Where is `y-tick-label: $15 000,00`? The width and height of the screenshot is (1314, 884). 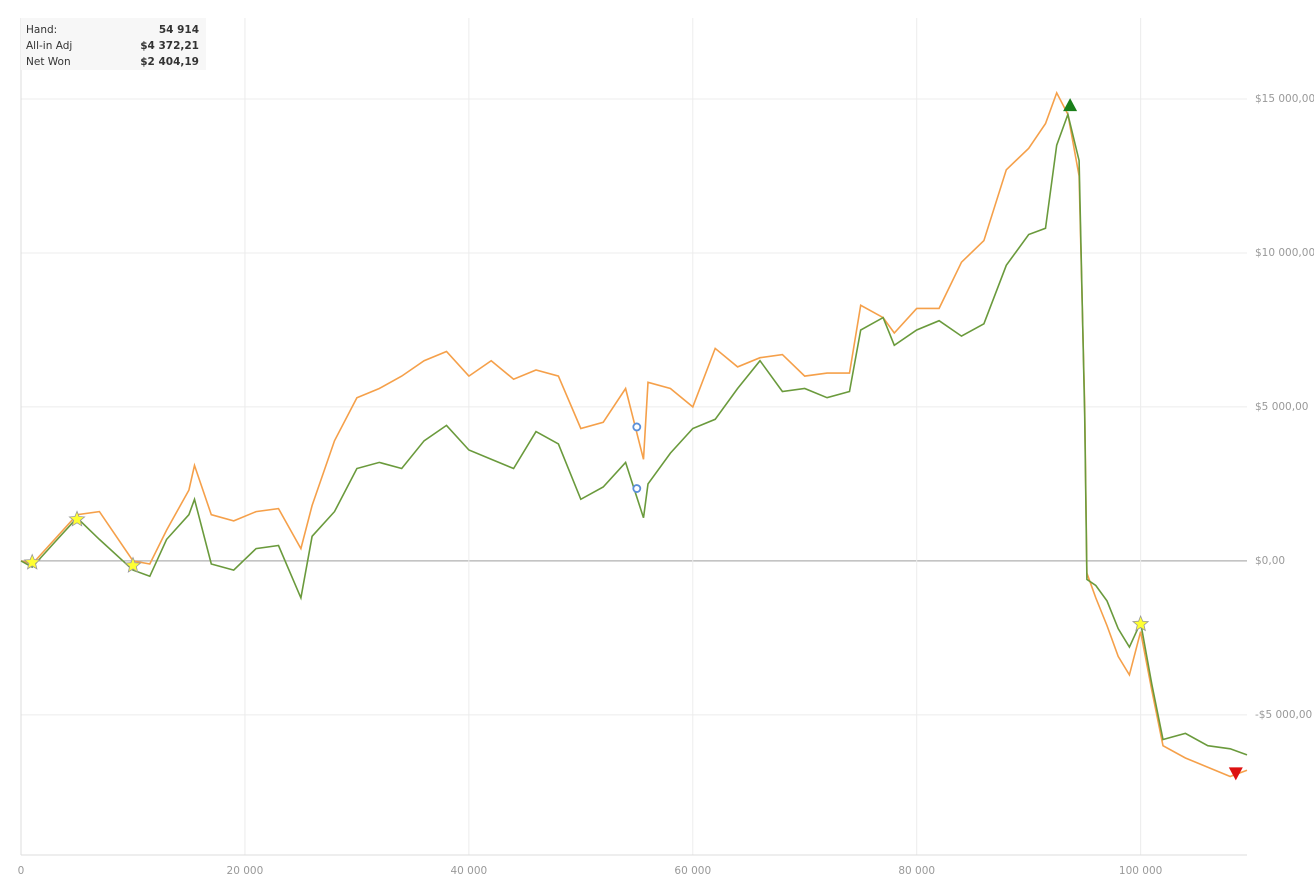 y-tick-label: $15 000,00 is located at coordinates (1284, 99).